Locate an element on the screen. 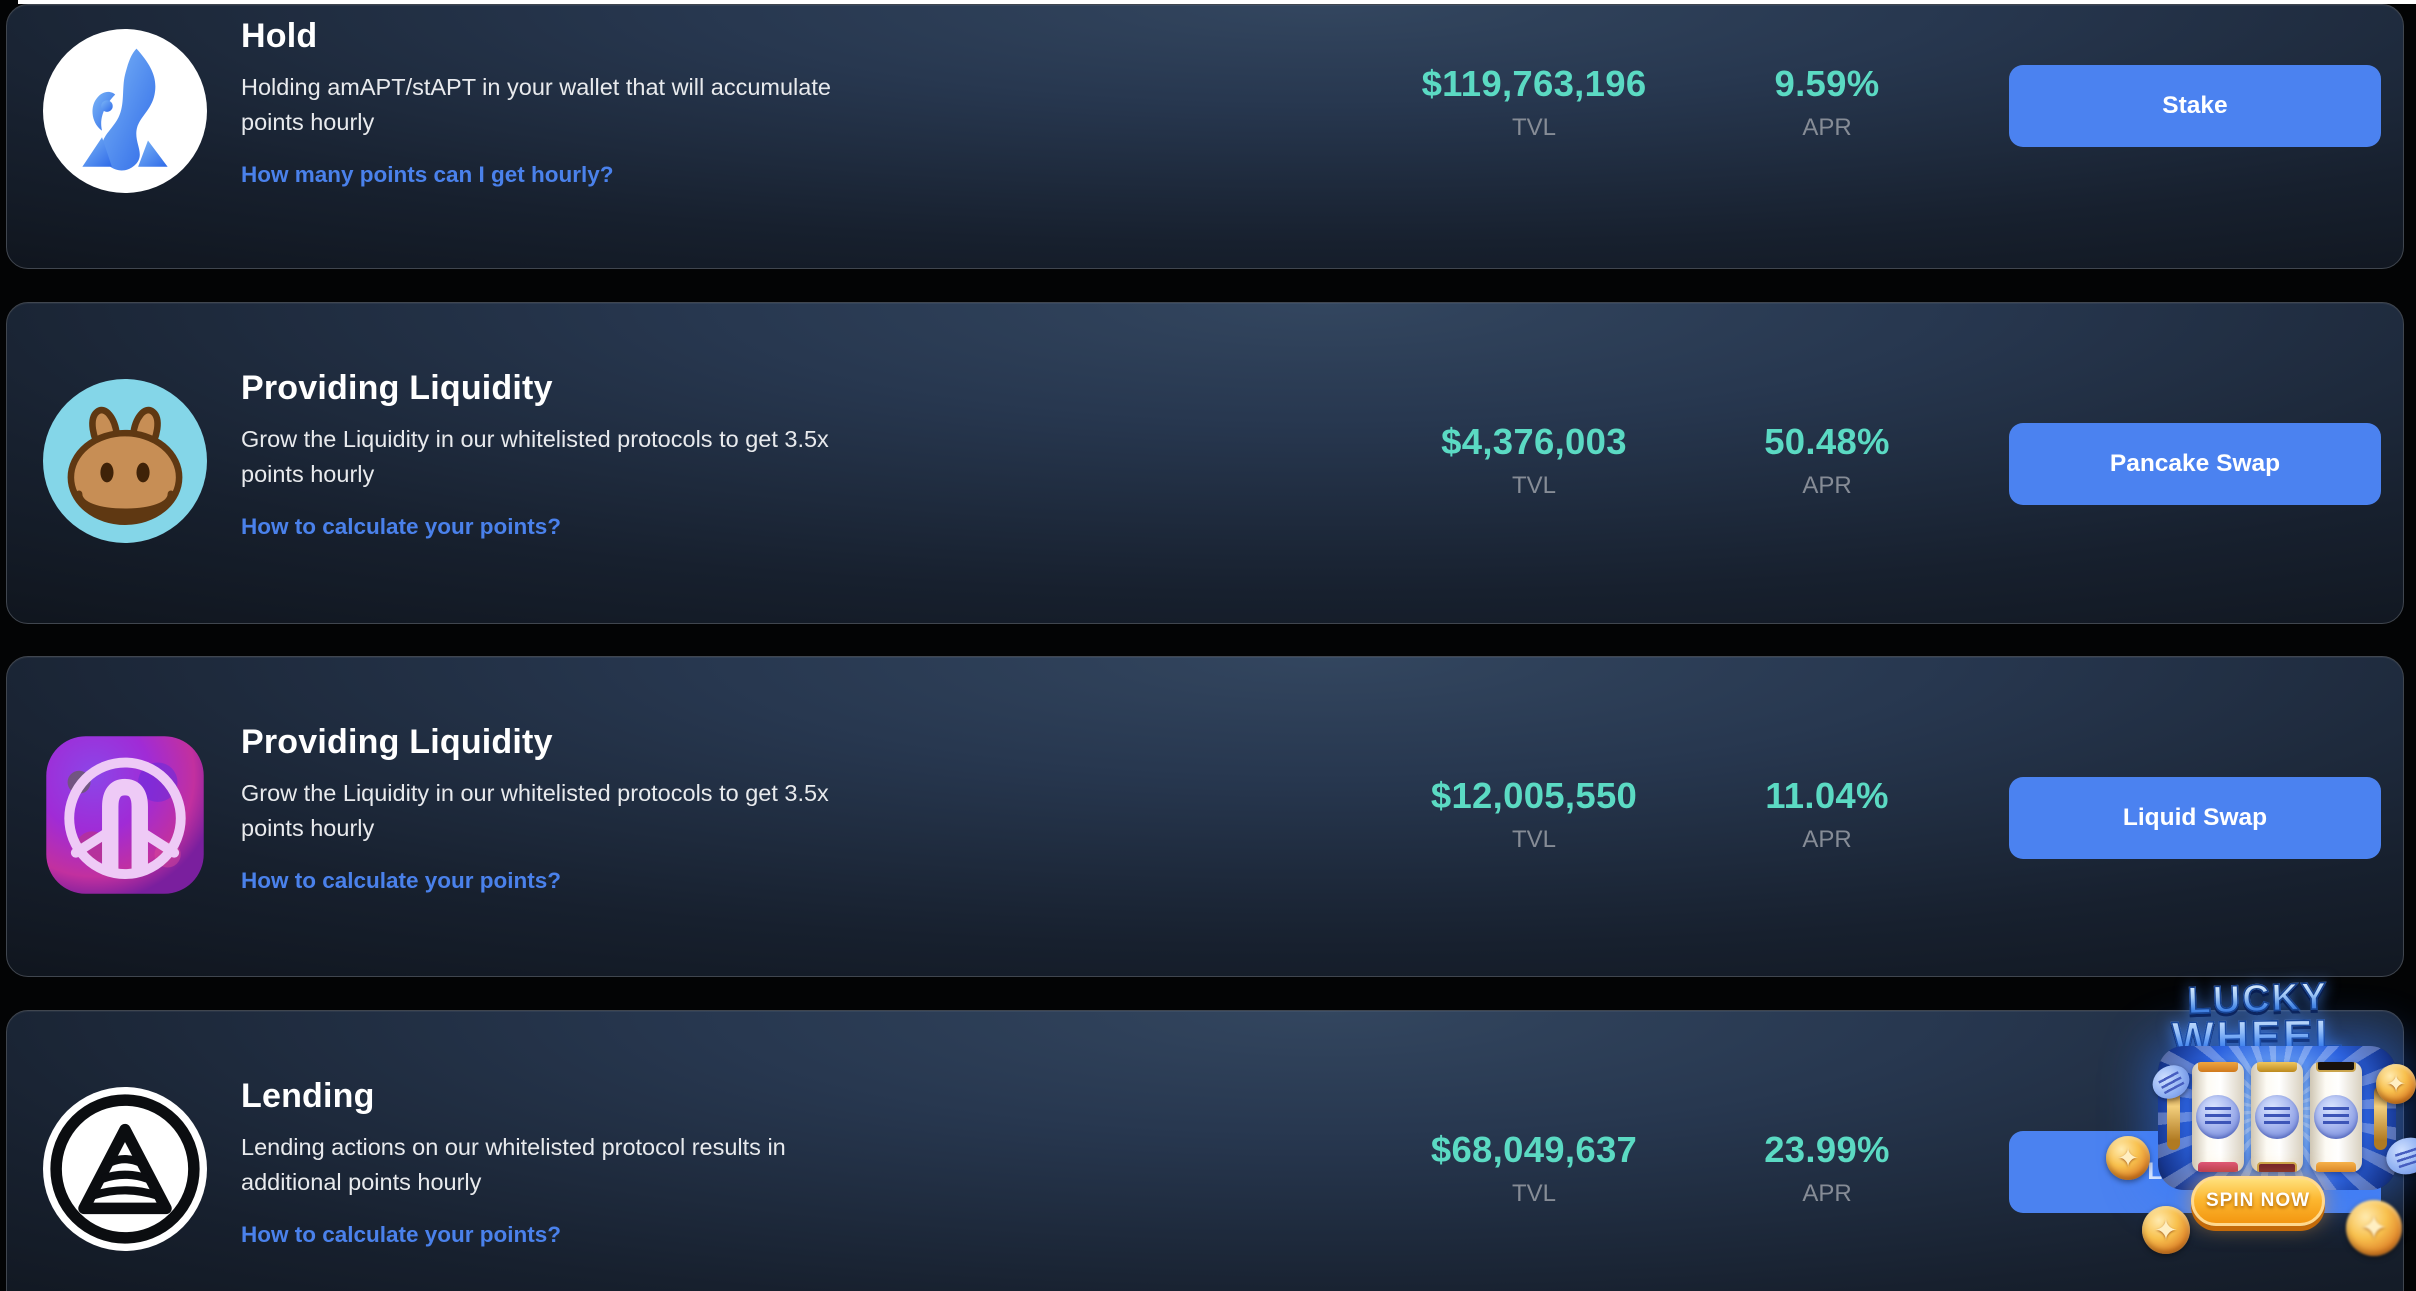 The image size is (2416, 1291). apr-stat: 50.48% APR is located at coordinates (1827, 460).